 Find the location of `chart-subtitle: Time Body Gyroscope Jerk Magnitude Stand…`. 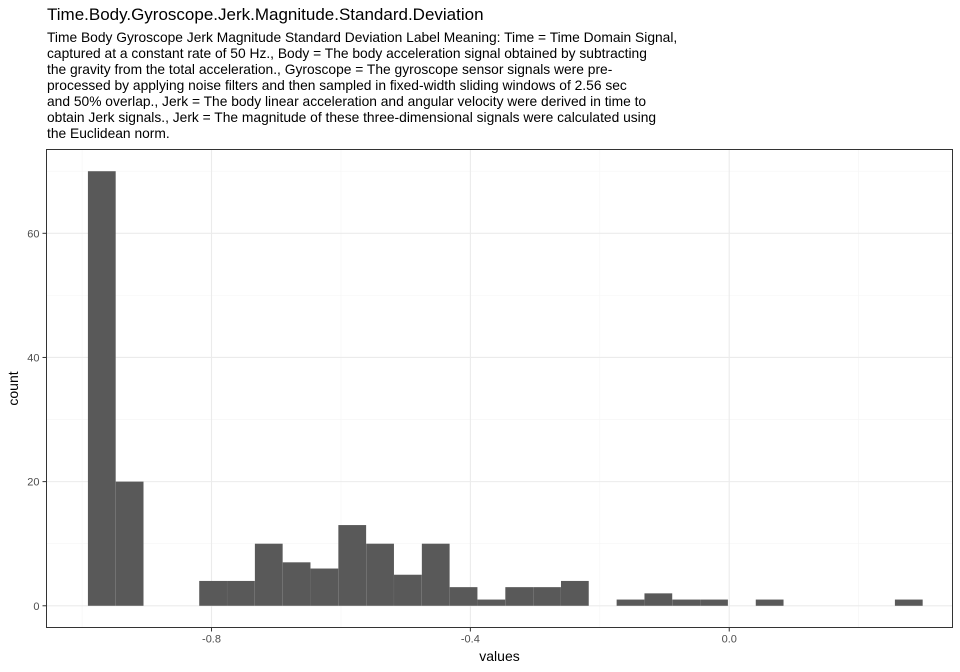

chart-subtitle: Time Body Gyroscope Jerk Magnitude Stand… is located at coordinates (397, 86).